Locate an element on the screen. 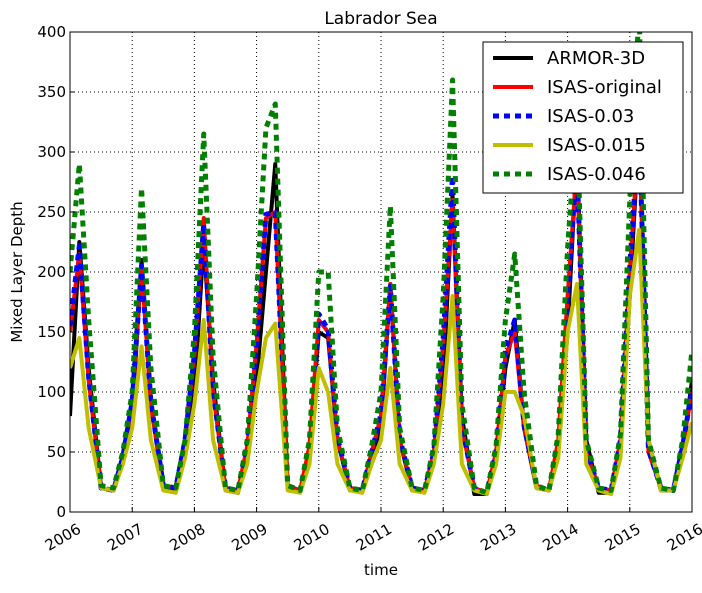 Image resolution: width=702 pixels, height=593 pixels. x-tick-label: 2009 is located at coordinates (250, 537).